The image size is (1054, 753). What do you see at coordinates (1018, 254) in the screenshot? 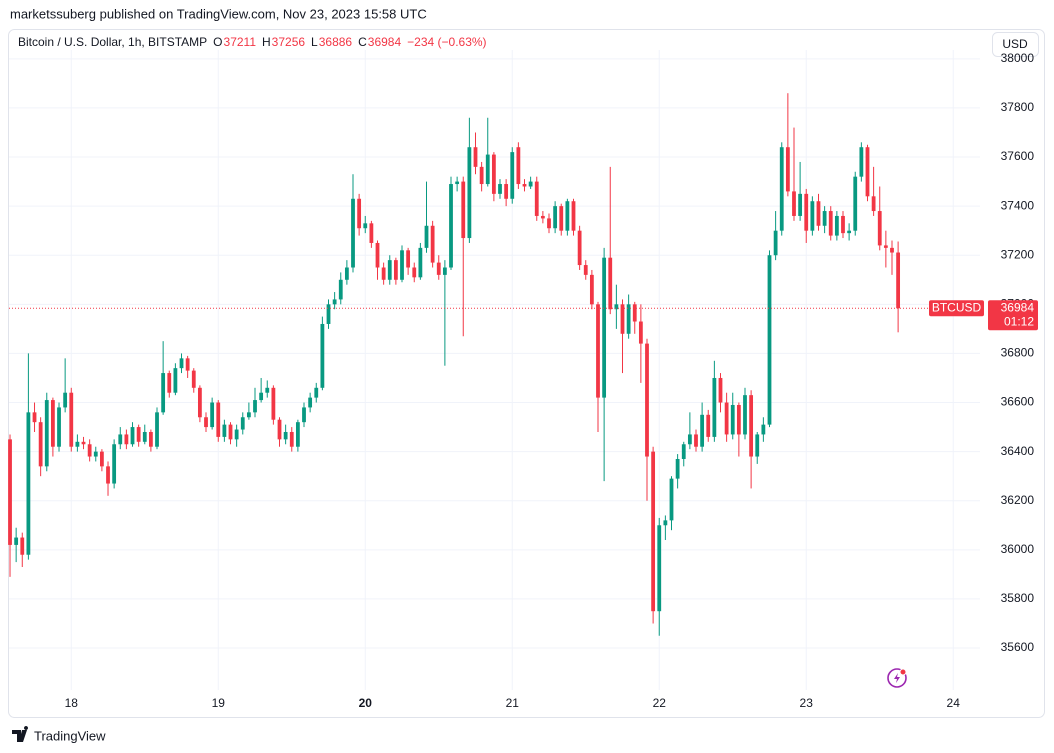
I see `y-tick-label: 37200` at bounding box center [1018, 254].